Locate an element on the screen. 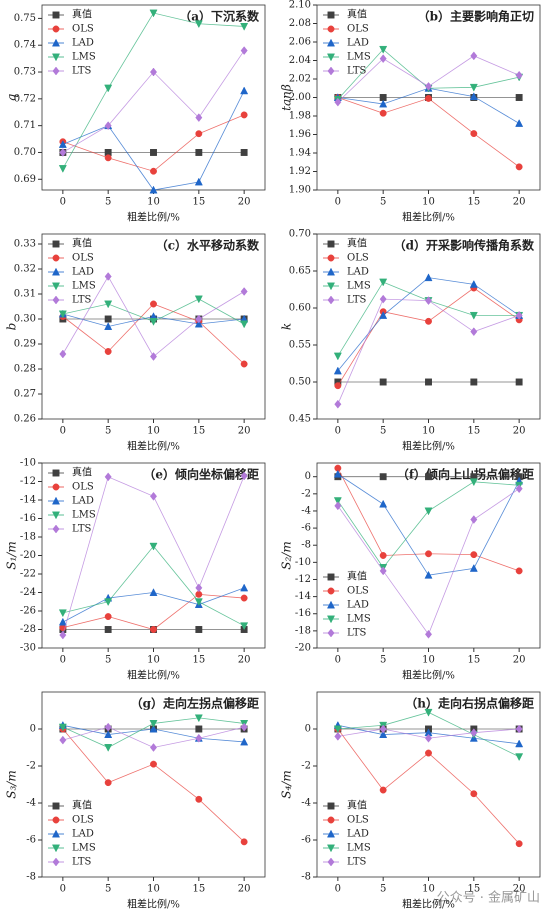  y-tick-label: 0.27 is located at coordinates (25, 394).